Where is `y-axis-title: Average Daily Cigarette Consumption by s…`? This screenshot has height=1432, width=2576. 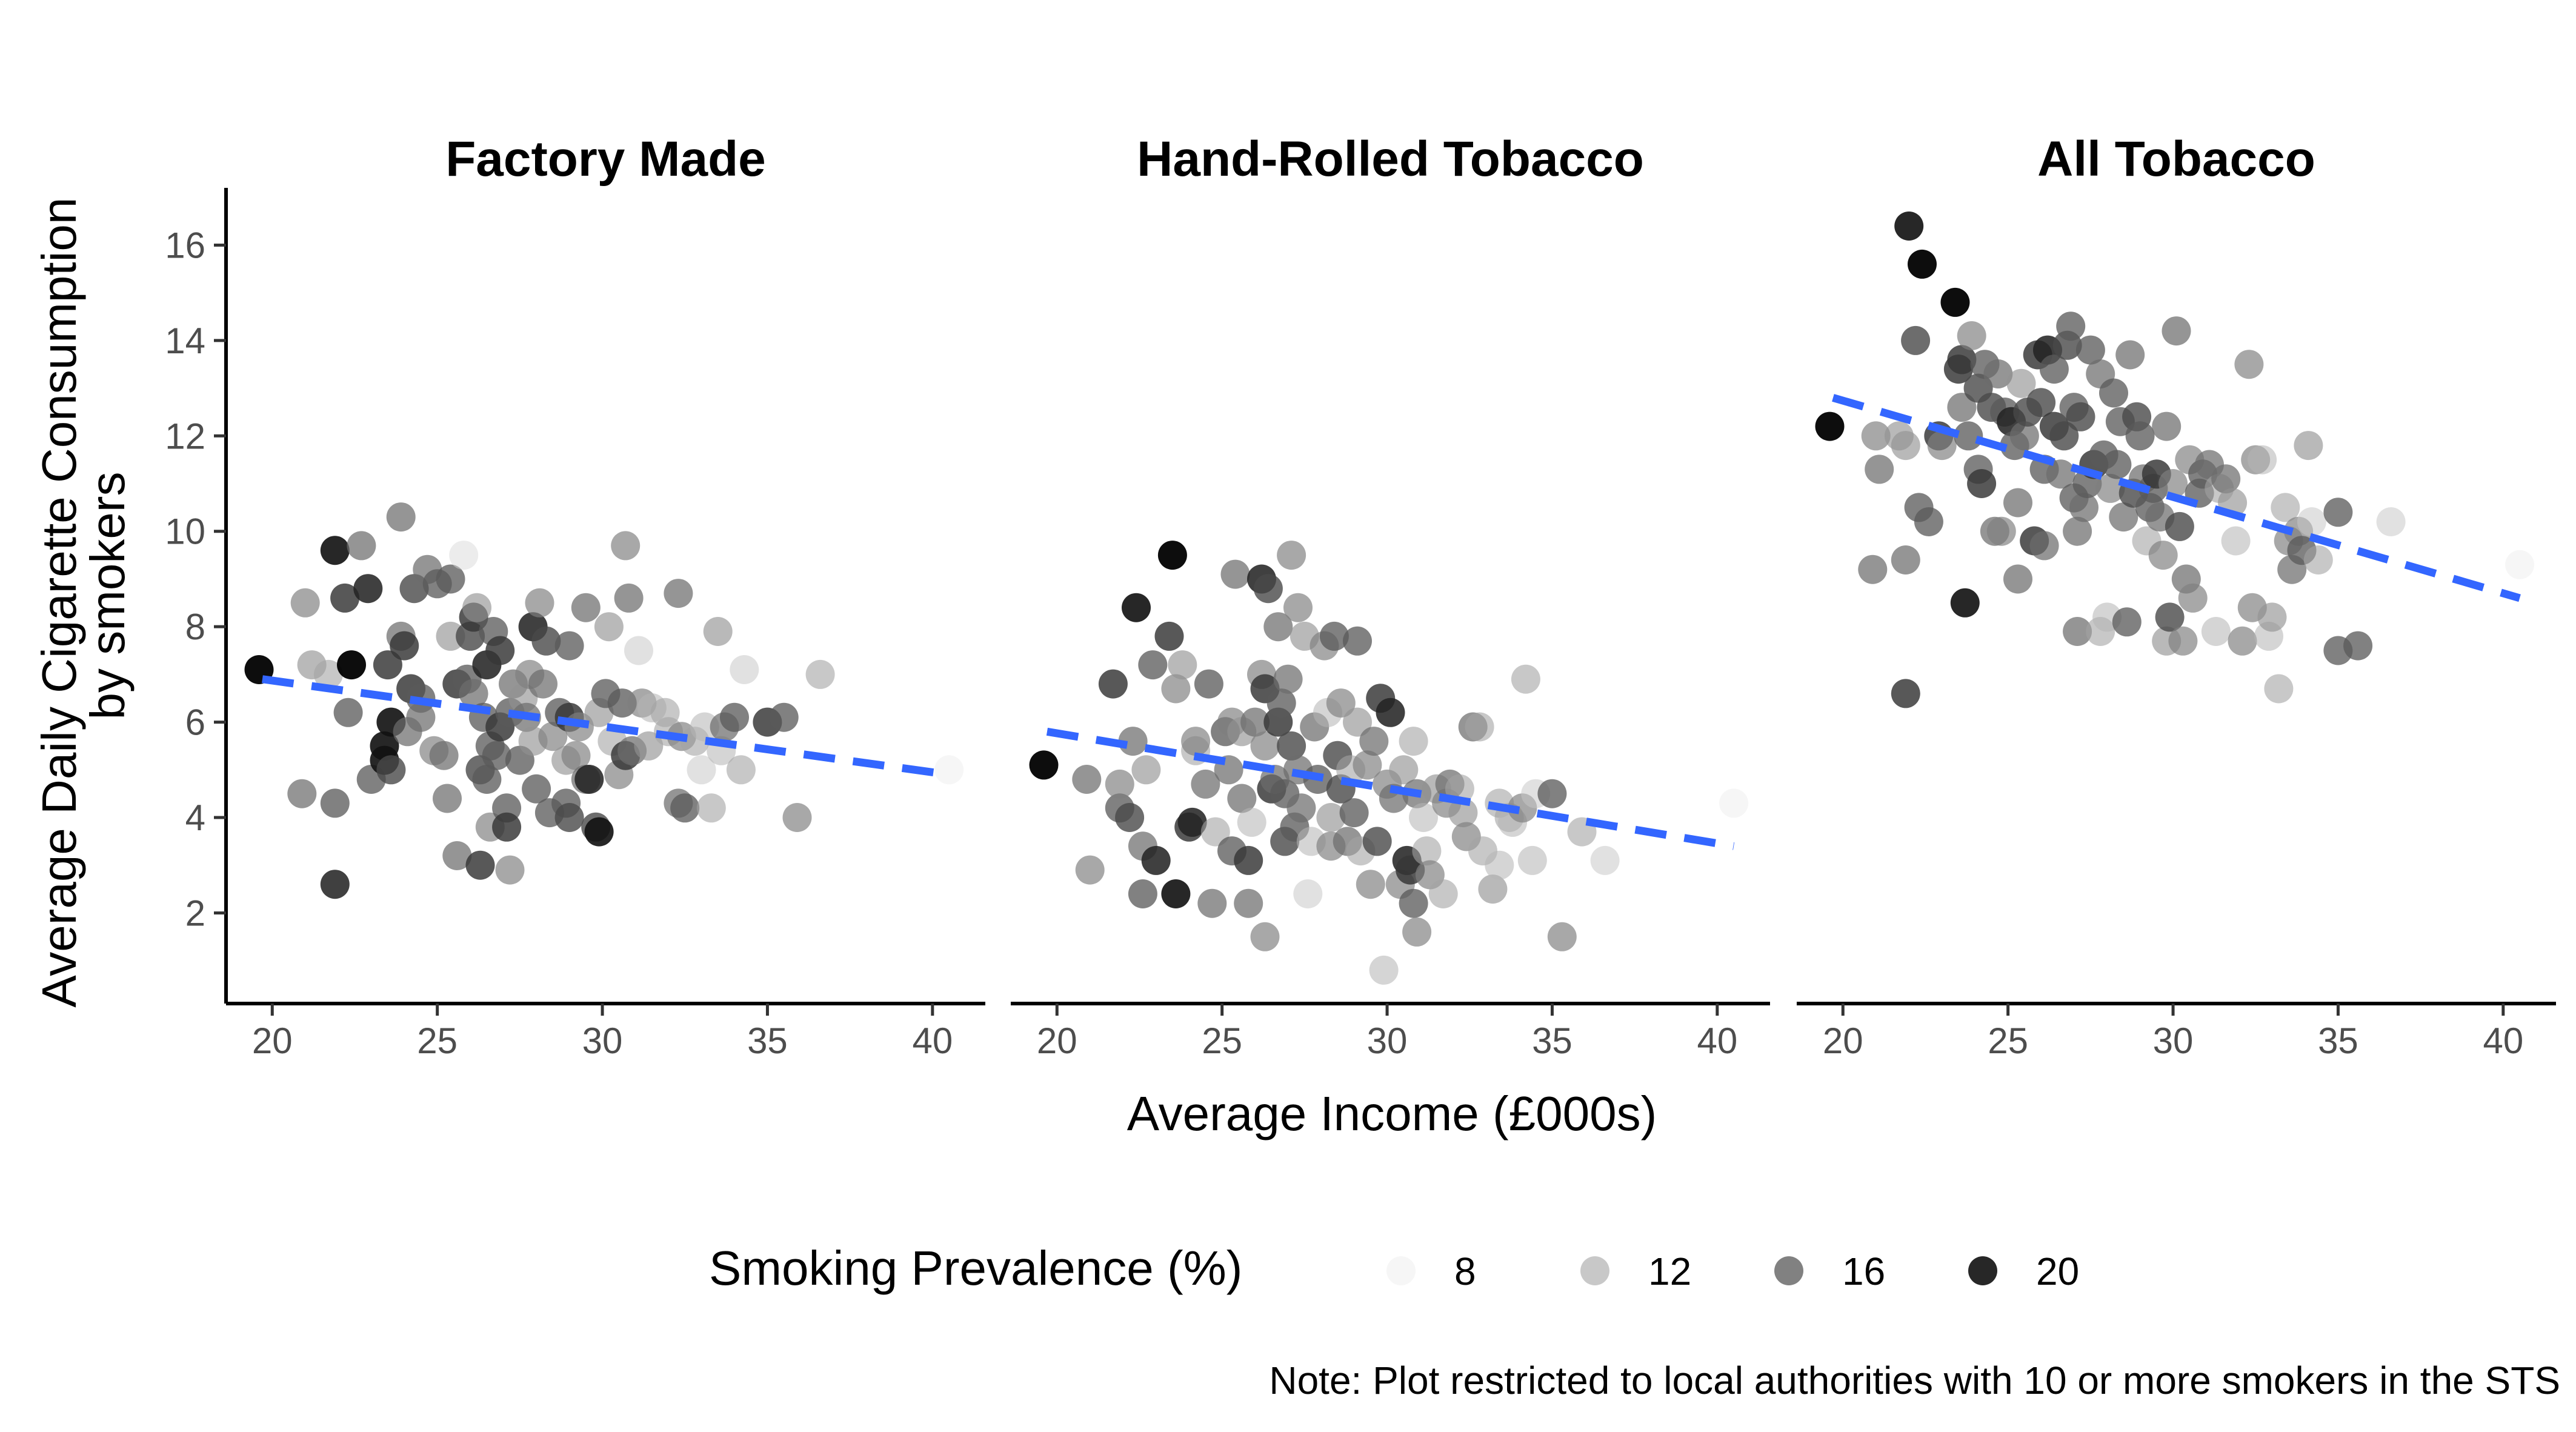 y-axis-title: Average Daily Cigarette Consumption by s… is located at coordinates (83, 595).